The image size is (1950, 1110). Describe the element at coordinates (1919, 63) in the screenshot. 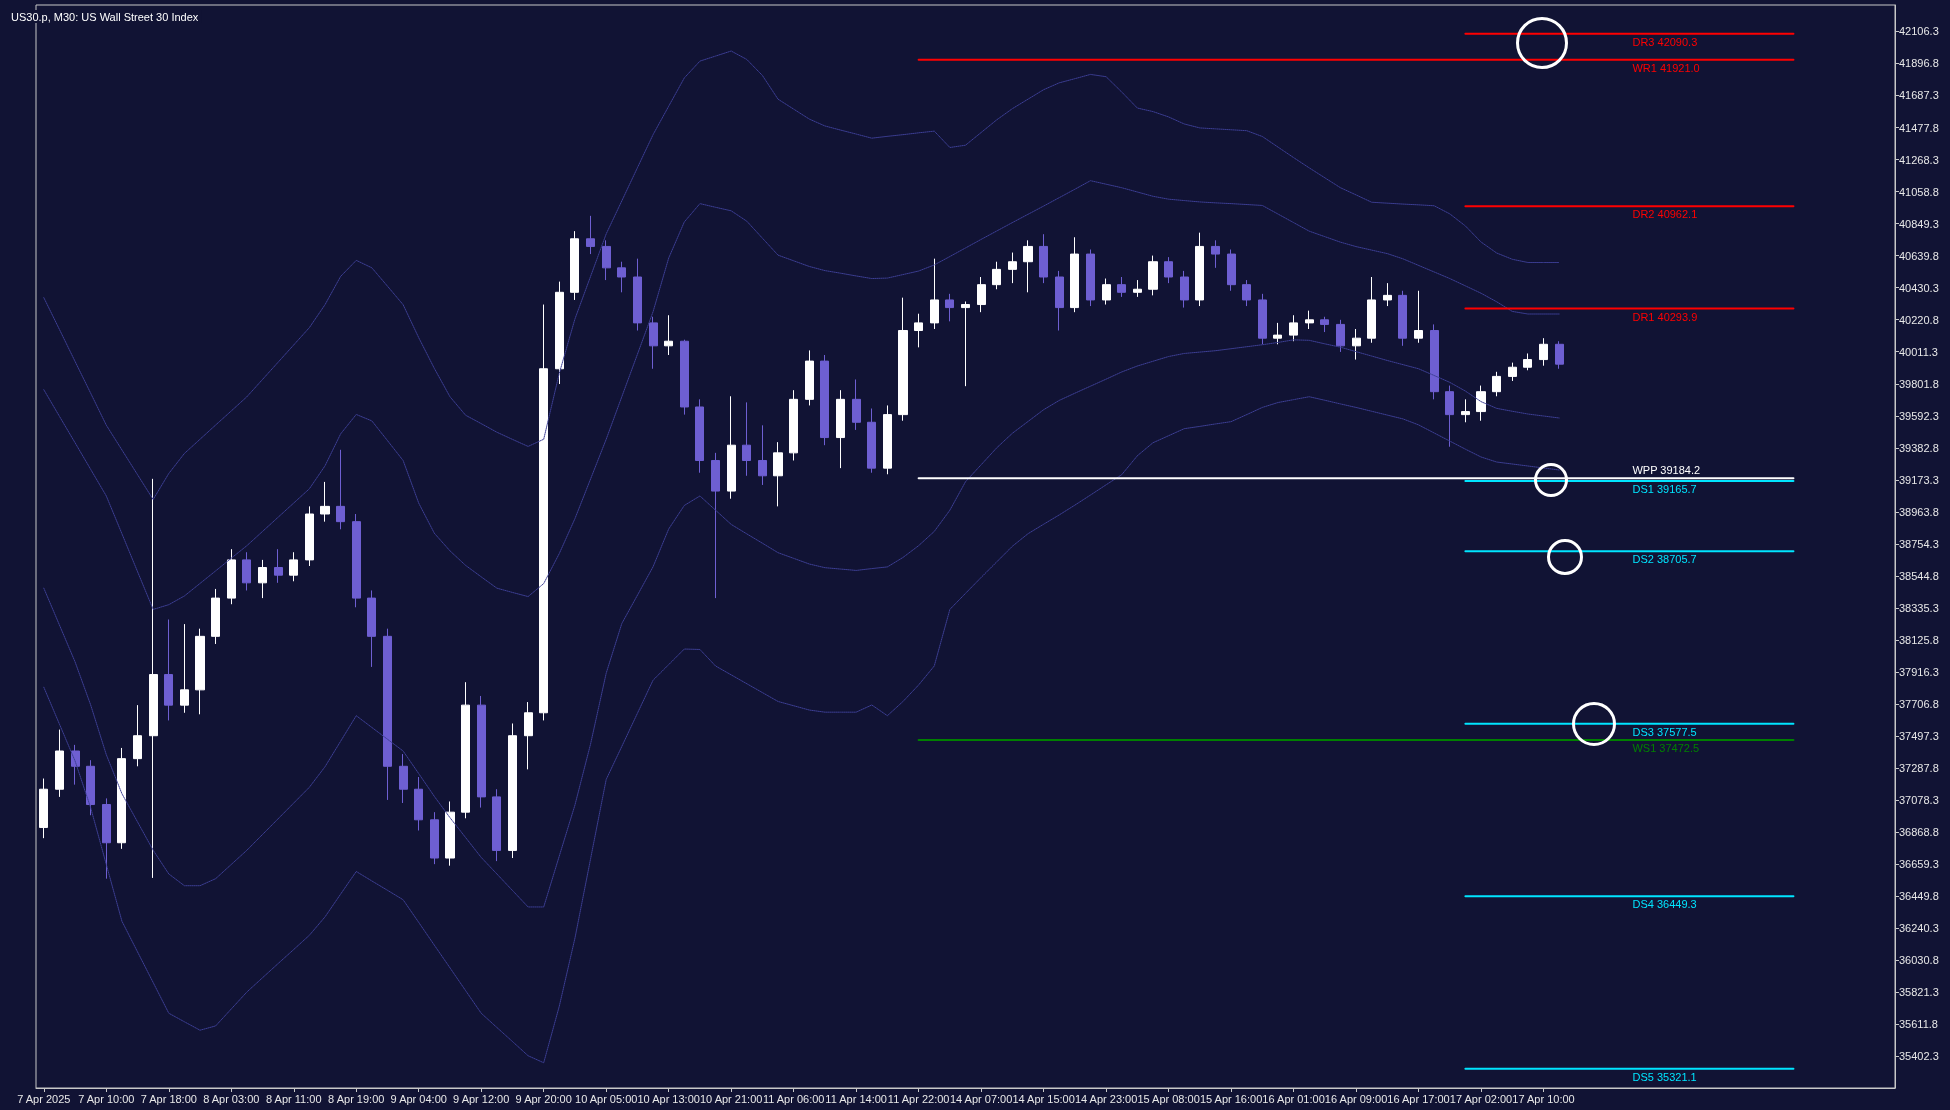

I see `y-tick-label: 41896.8` at that location.